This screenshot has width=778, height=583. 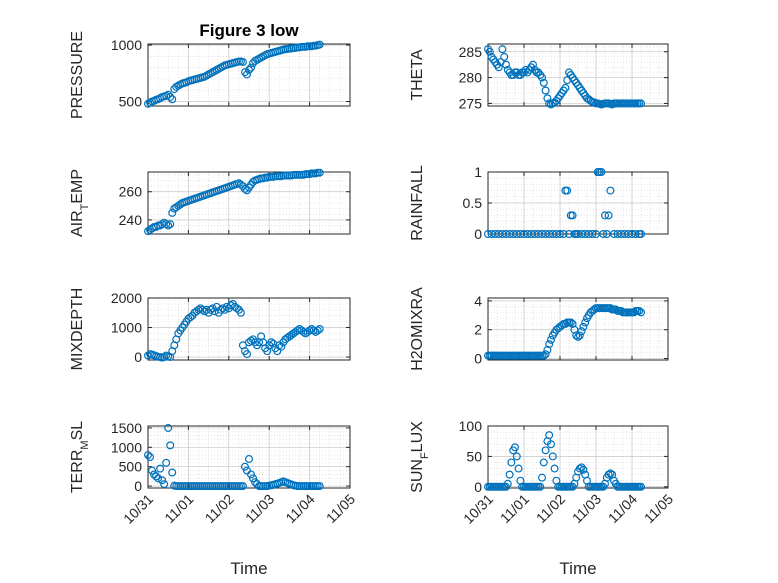 I want to click on subplot-pressure: 500 1000 PRESSURE Figure 3 low, so click(x=210, y=70).